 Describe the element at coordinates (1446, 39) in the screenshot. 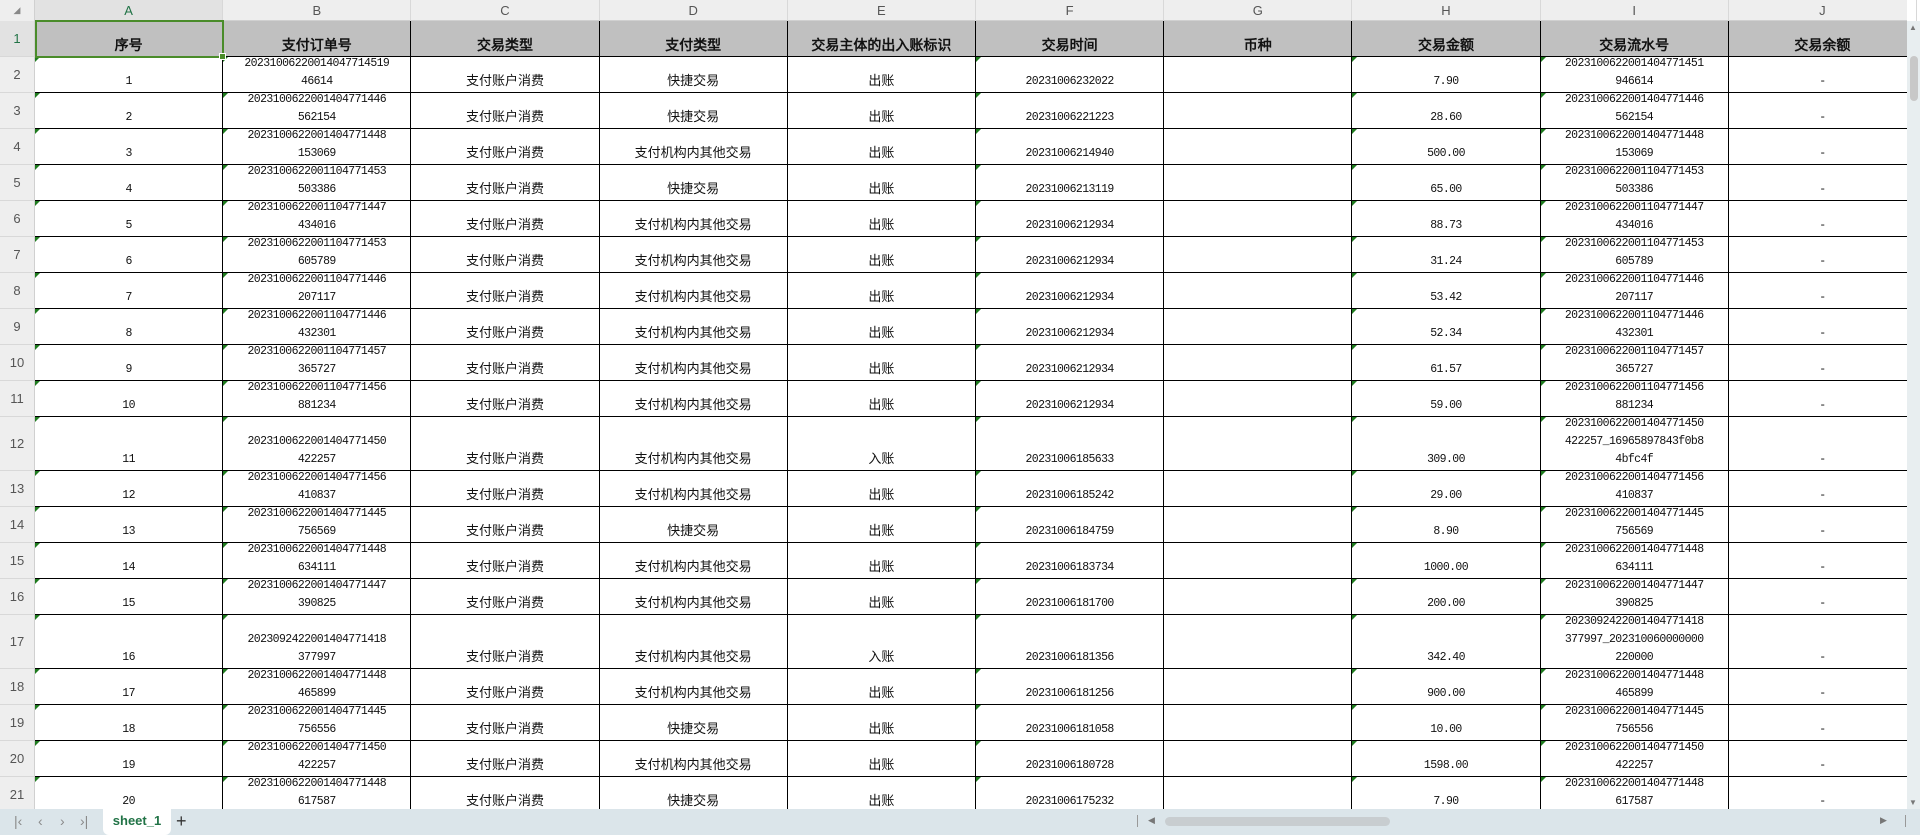

I see `header-cell-h: 交易金额` at that location.